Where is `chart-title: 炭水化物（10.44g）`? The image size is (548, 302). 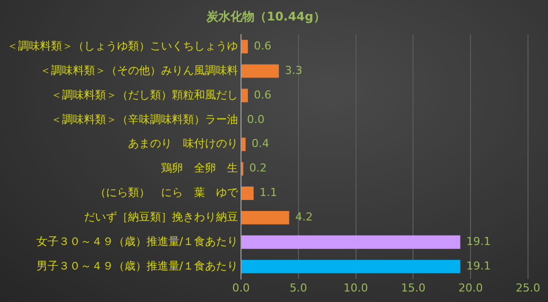
chart-title: 炭水化物（10.44g） is located at coordinates (266, 16).